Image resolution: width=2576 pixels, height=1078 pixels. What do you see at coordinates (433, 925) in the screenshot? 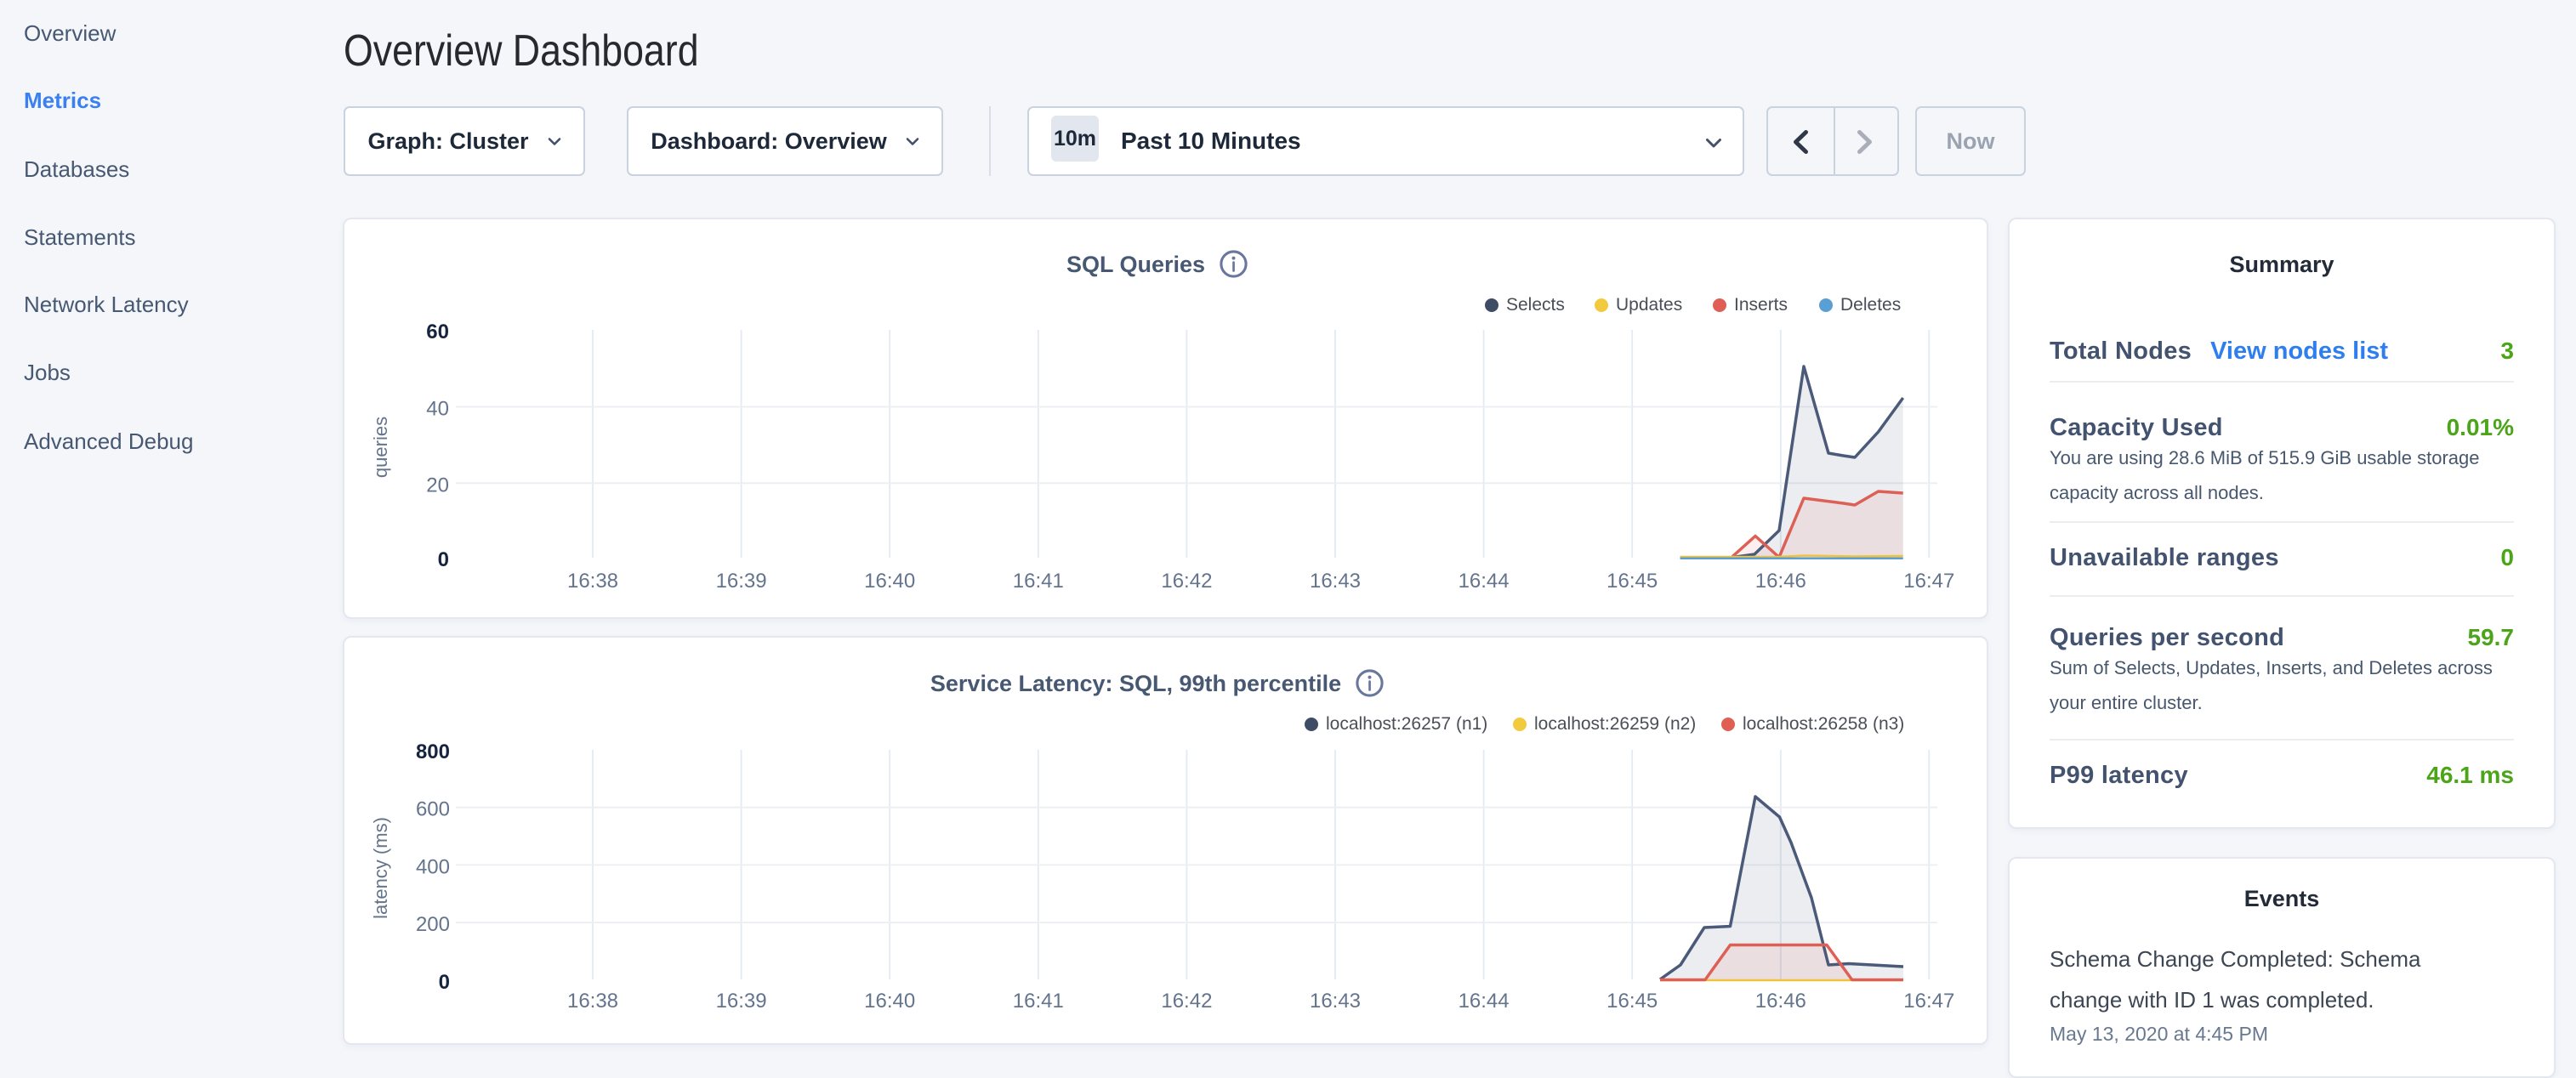
I see `svg-text: 200` at bounding box center [433, 925].